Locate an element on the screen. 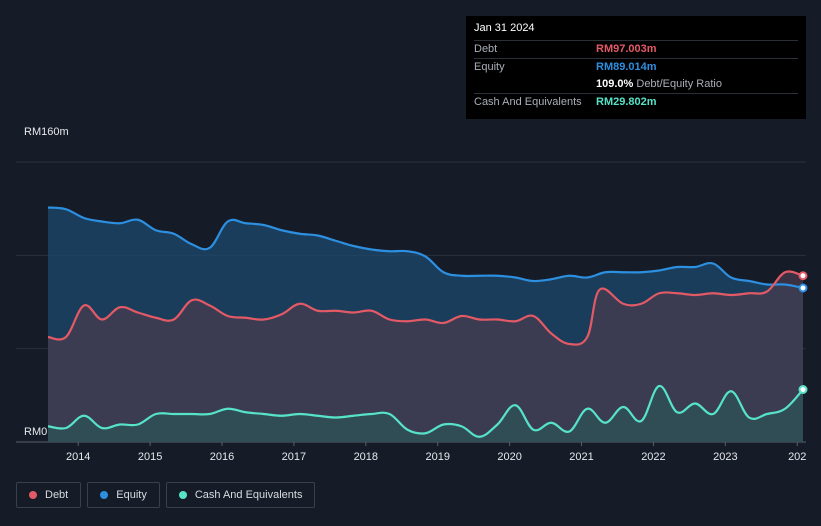 The width and height of the screenshot is (821, 526). tooltip-cash-label: Cash And Equivalents is located at coordinates (528, 102).